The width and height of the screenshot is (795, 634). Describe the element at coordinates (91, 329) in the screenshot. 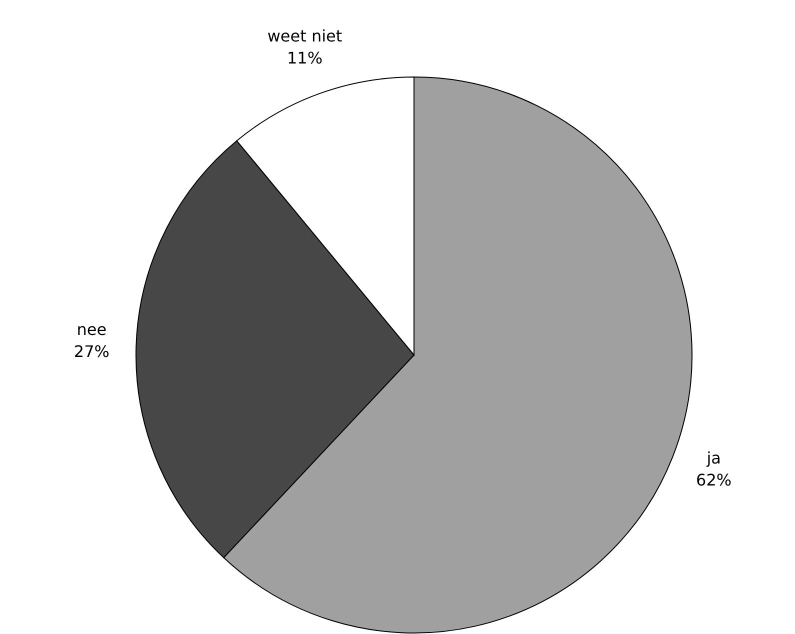

I see `slice-label: nee` at that location.